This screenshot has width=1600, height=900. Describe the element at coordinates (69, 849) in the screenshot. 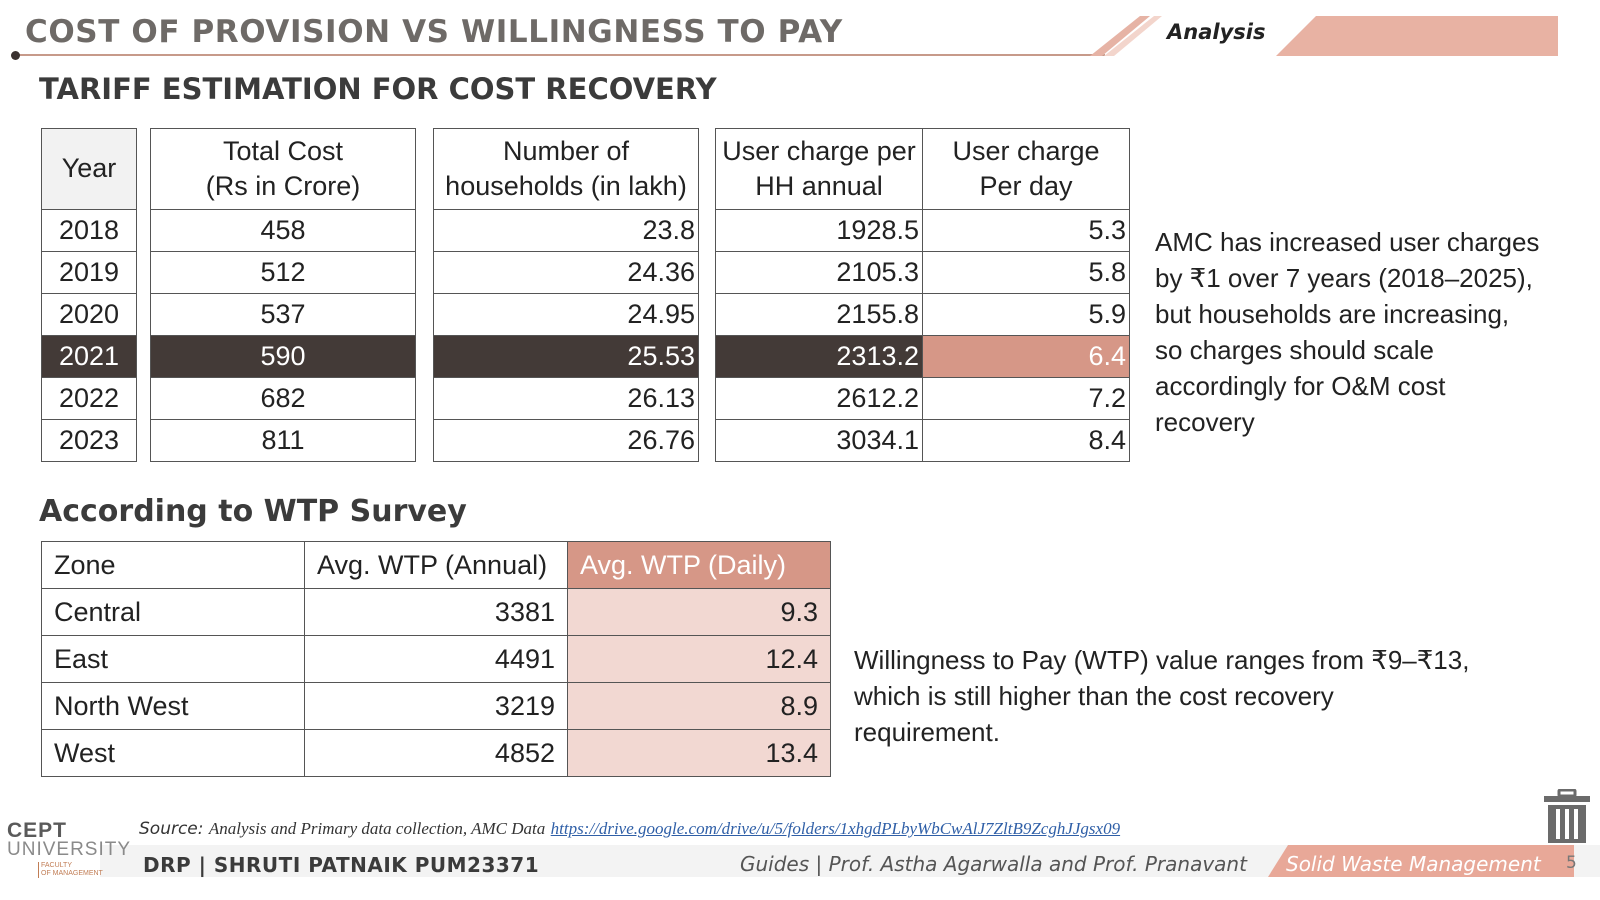

I see `logo-line2: UNIVERSITY` at that location.